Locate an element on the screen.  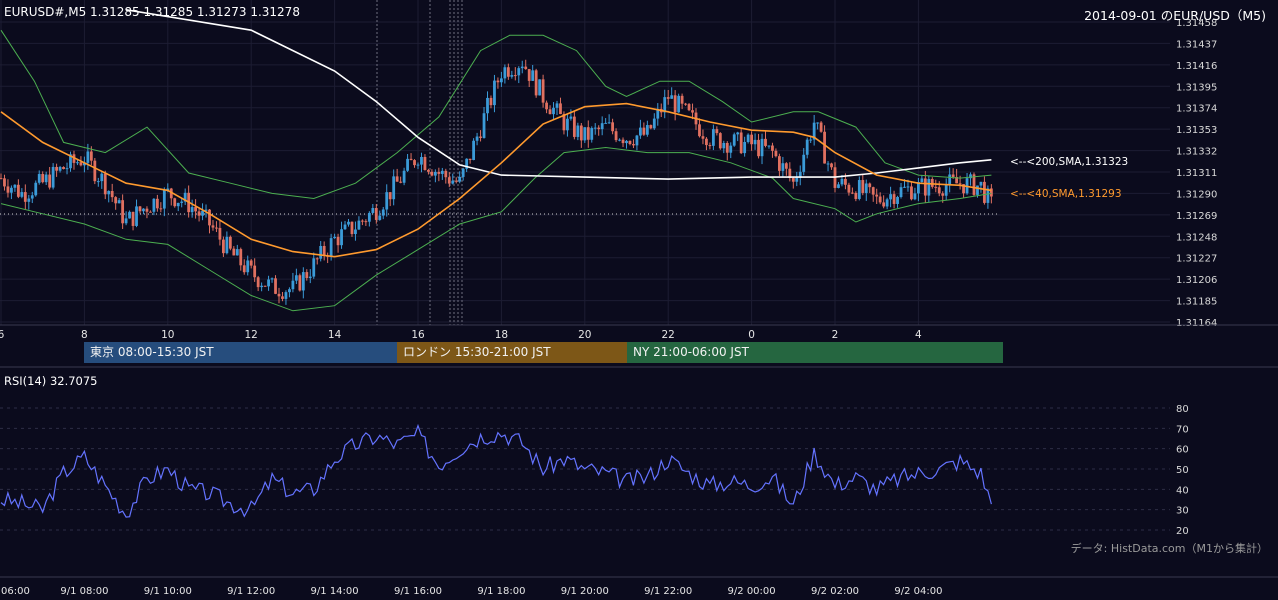
session-tokyo: 東京 08:00-15:30 JST is located at coordinates (240, 352).